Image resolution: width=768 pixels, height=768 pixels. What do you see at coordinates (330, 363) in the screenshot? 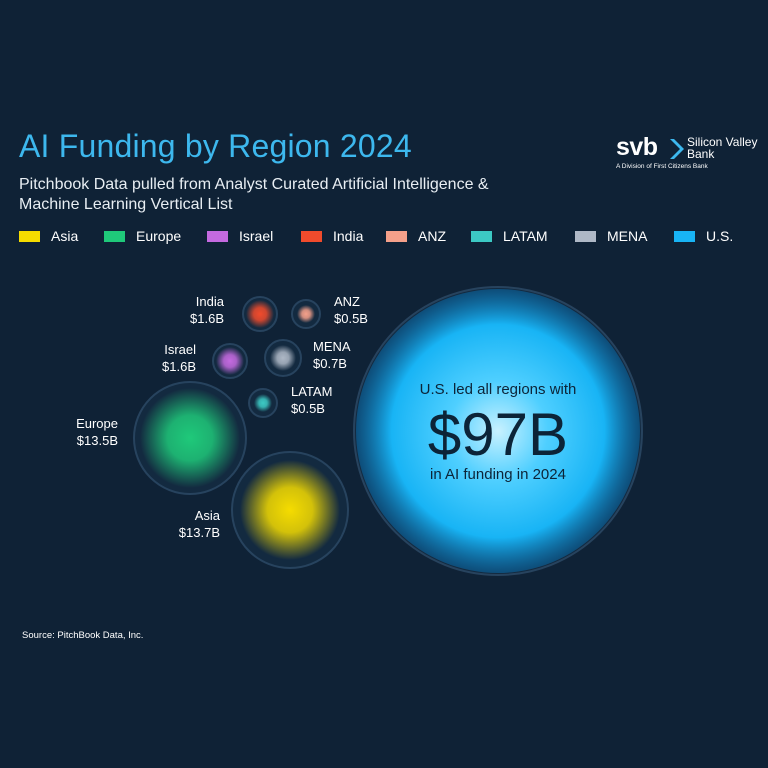
I see `bubble-value-mena: $0.7B` at bounding box center [330, 363].